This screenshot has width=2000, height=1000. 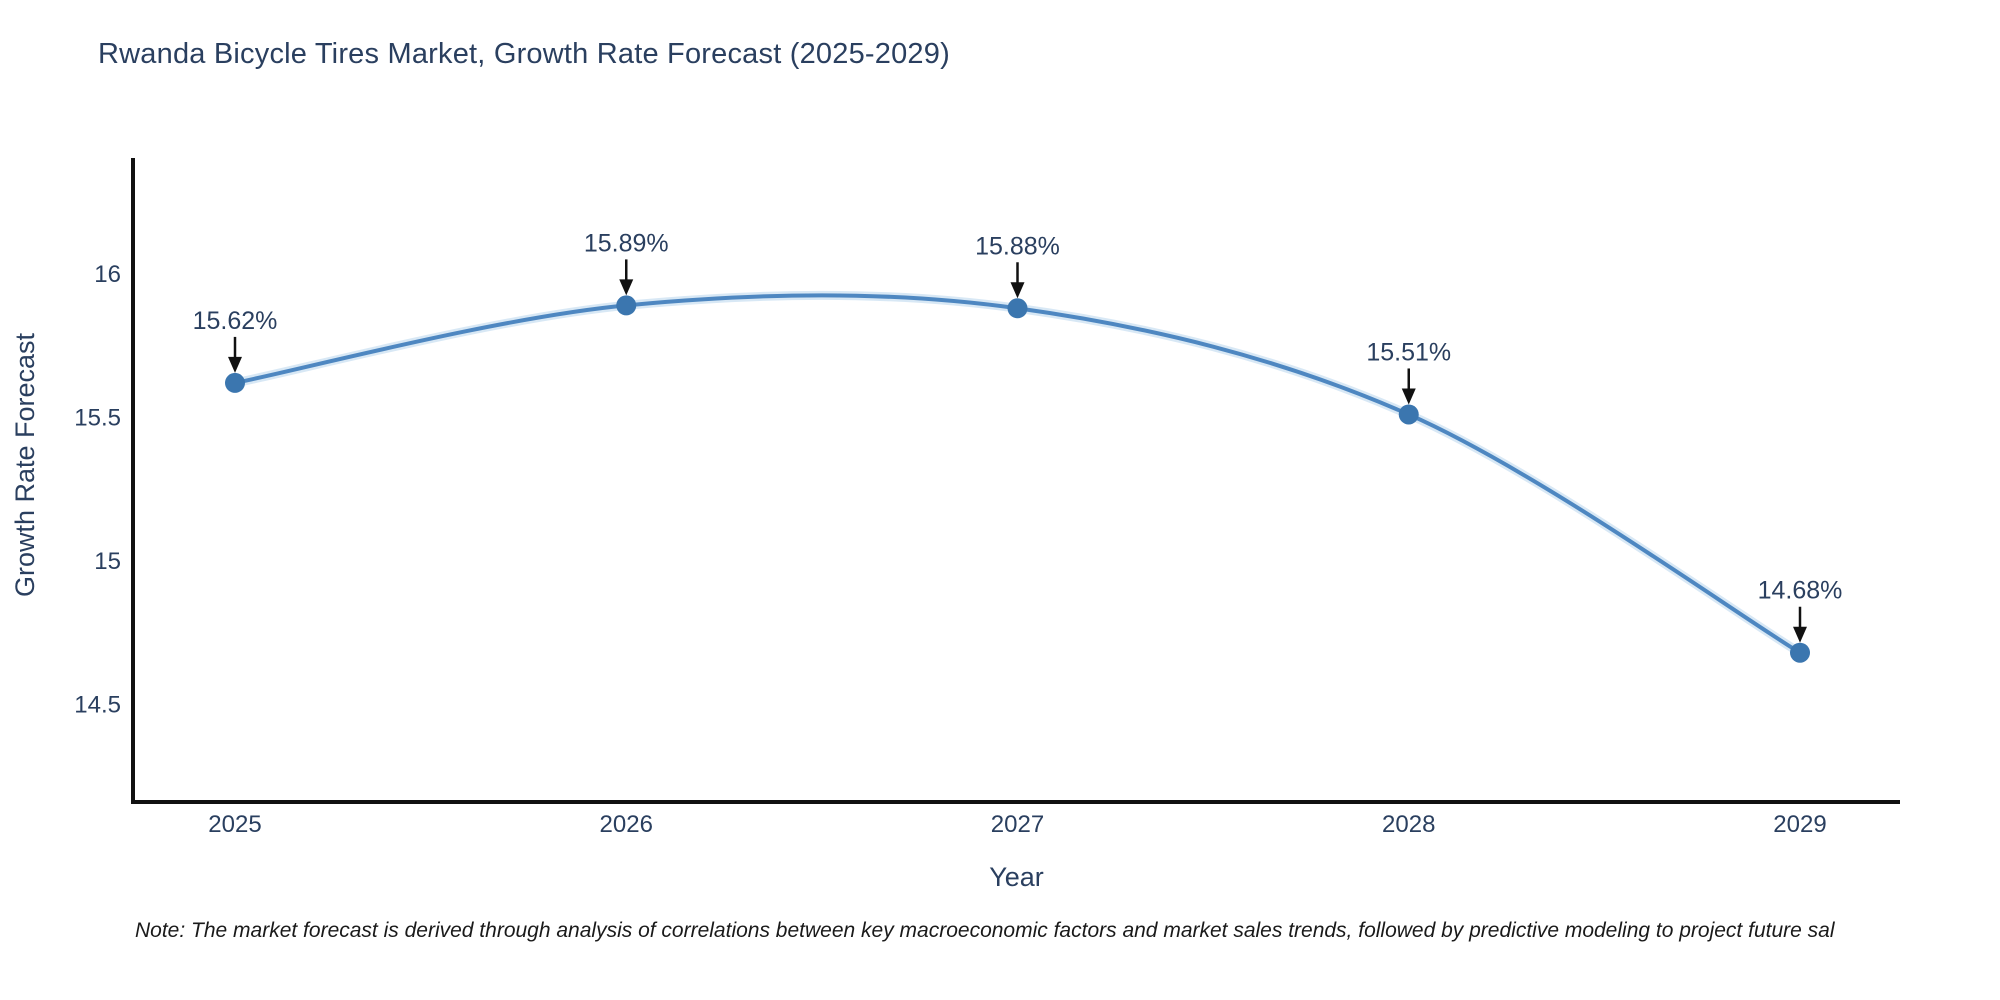 I want to click on x-tick-label: 2027, so click(x=1017, y=824).